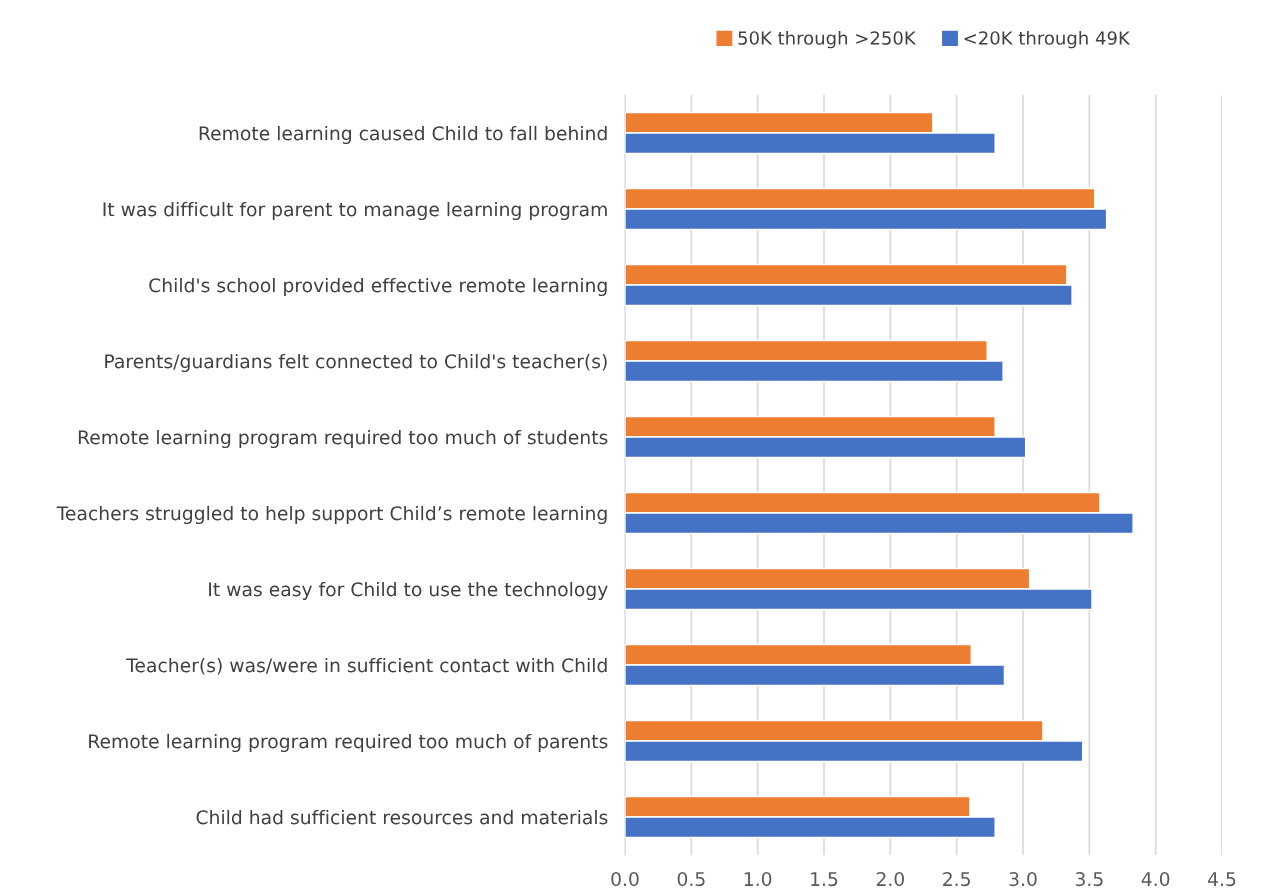 This screenshot has width=1266, height=892. I want to click on x-tick-label: 4.5, so click(1222, 879).